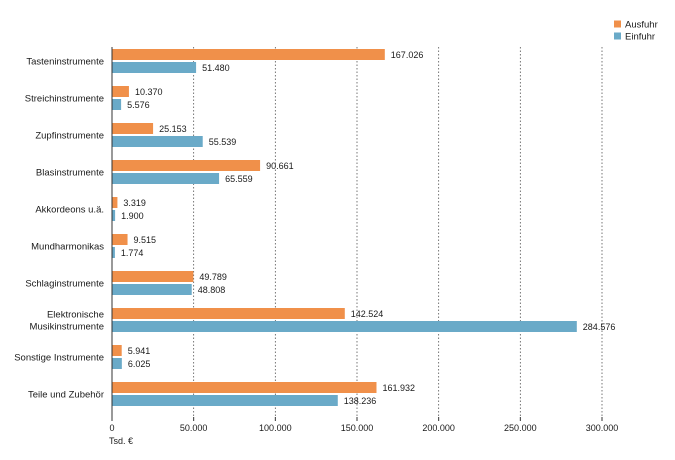 This screenshot has height=460, width=675. Describe the element at coordinates (145, 240) in the screenshot. I see `value-label: 9.515` at that location.